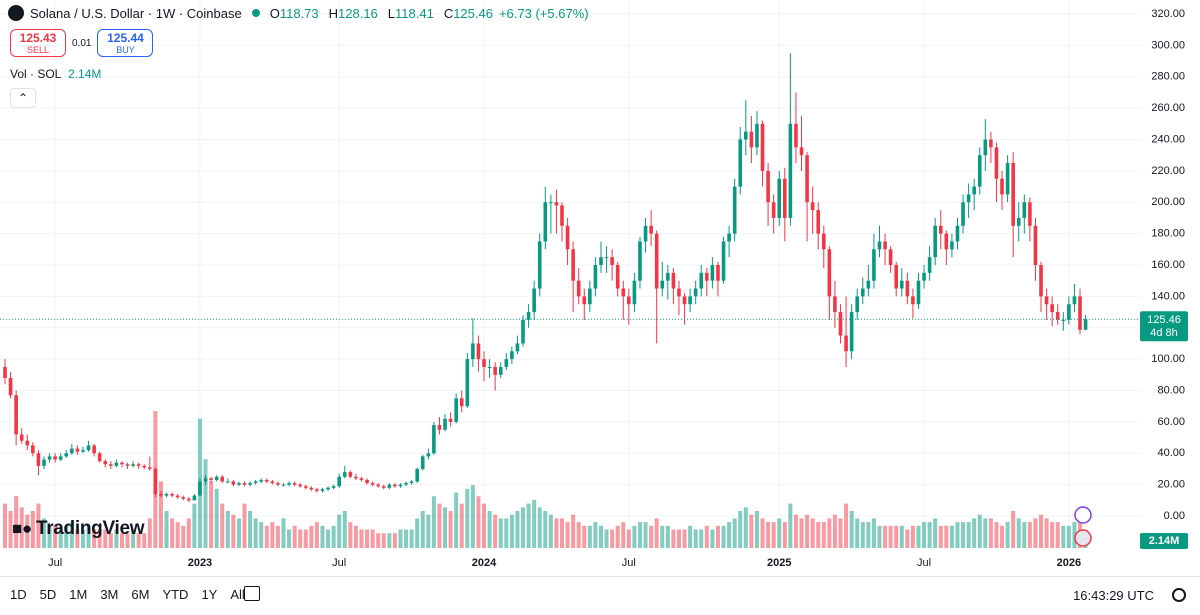 The image size is (1200, 615). Describe the element at coordinates (23, 98) in the screenshot. I see `collapse-button: ⌃` at that location.